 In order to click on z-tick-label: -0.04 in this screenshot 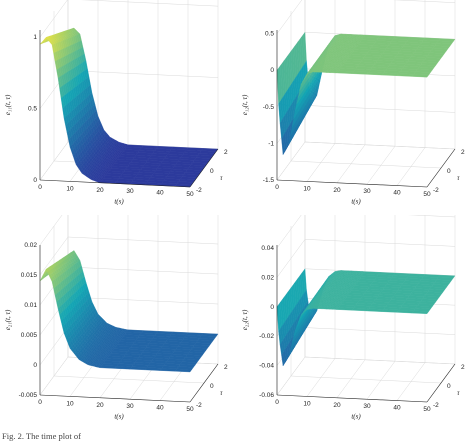, I will do `click(266, 366)`.